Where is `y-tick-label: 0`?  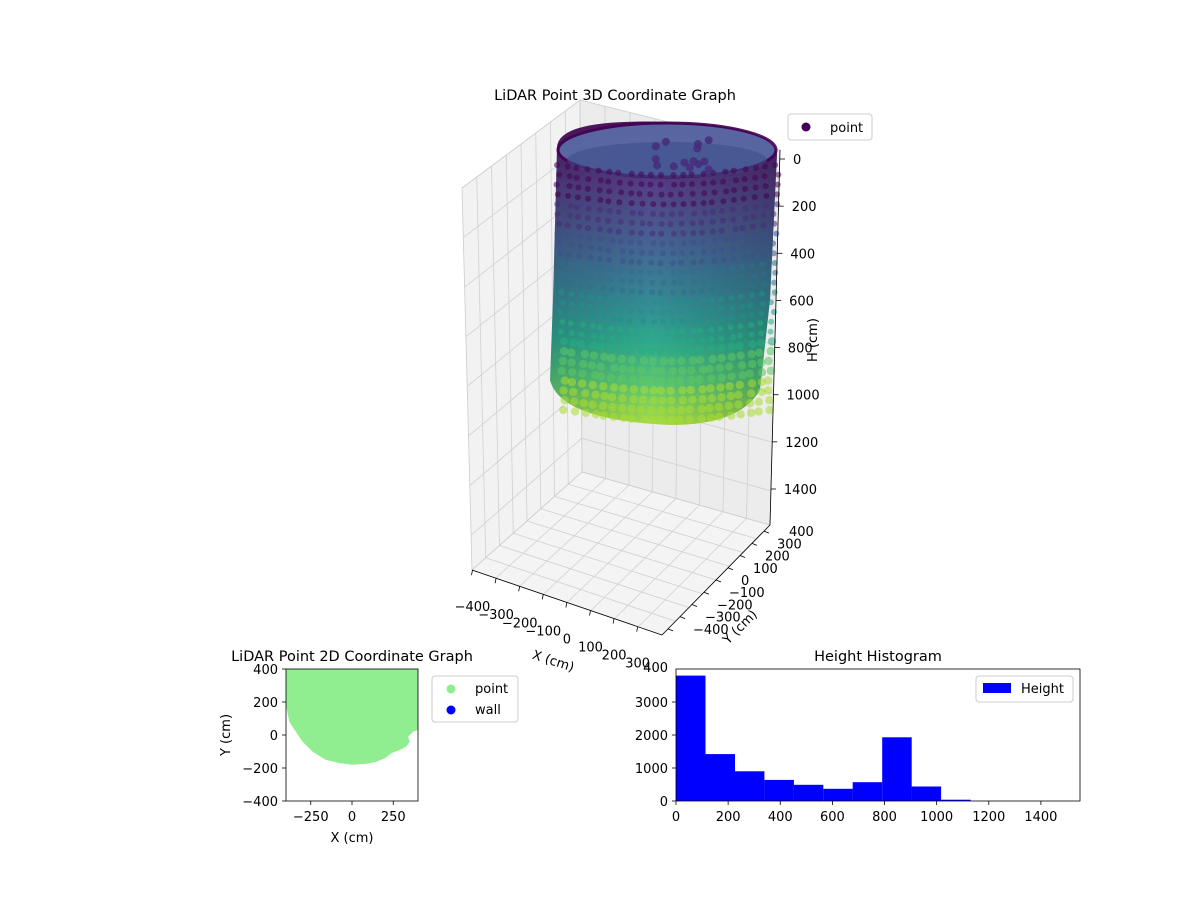
y-tick-label: 0 is located at coordinates (745, 581).